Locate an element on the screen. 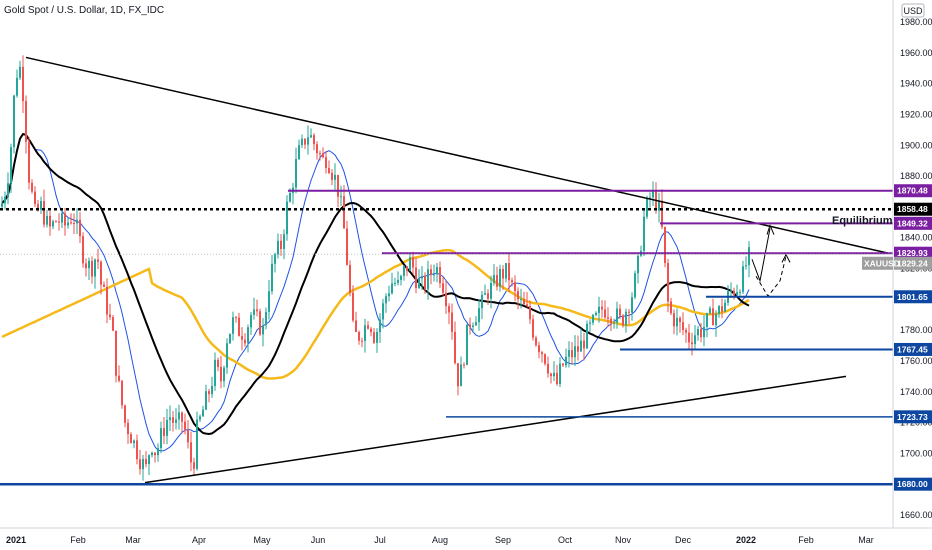 This screenshot has width=932, height=550. price-tag-label: 1849.32 is located at coordinates (912, 223).